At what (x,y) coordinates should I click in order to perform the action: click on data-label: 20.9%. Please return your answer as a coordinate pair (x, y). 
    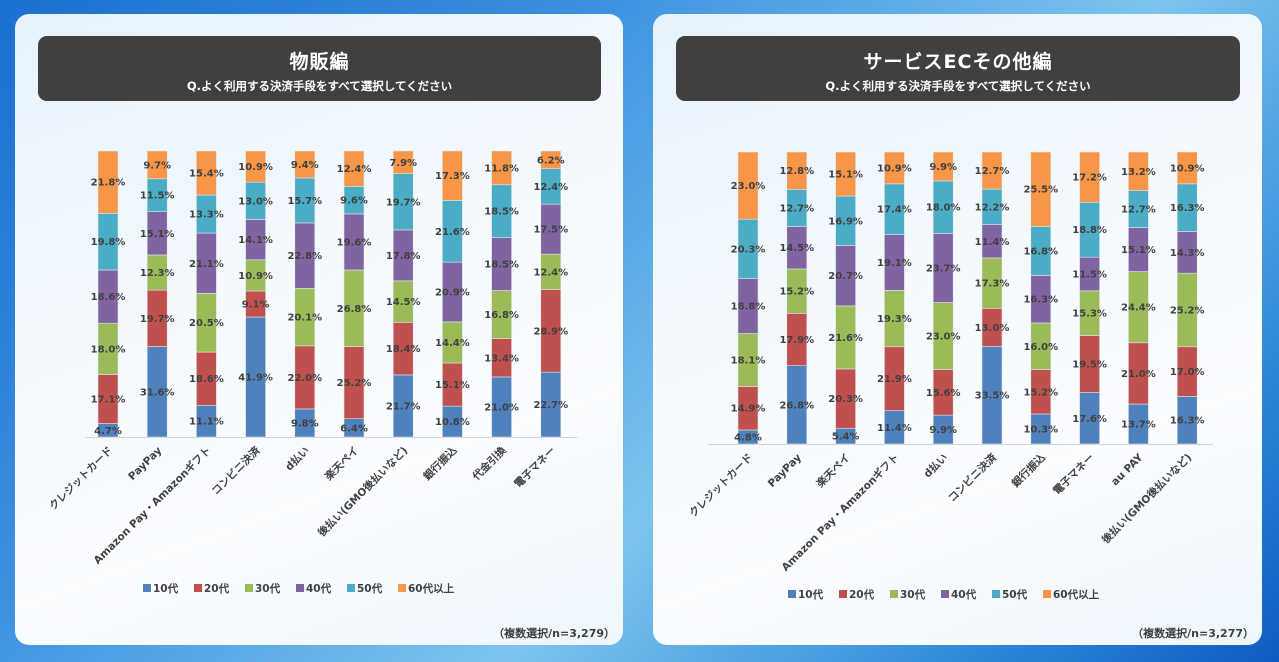
    Looking at the image, I should click on (452, 293).